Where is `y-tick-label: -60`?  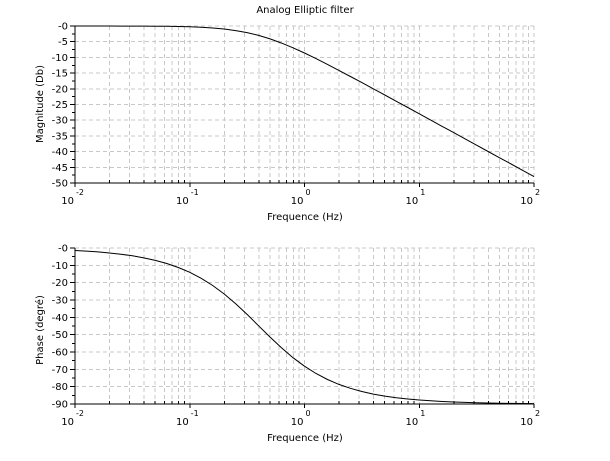
y-tick-label: -60 is located at coordinates (60, 353).